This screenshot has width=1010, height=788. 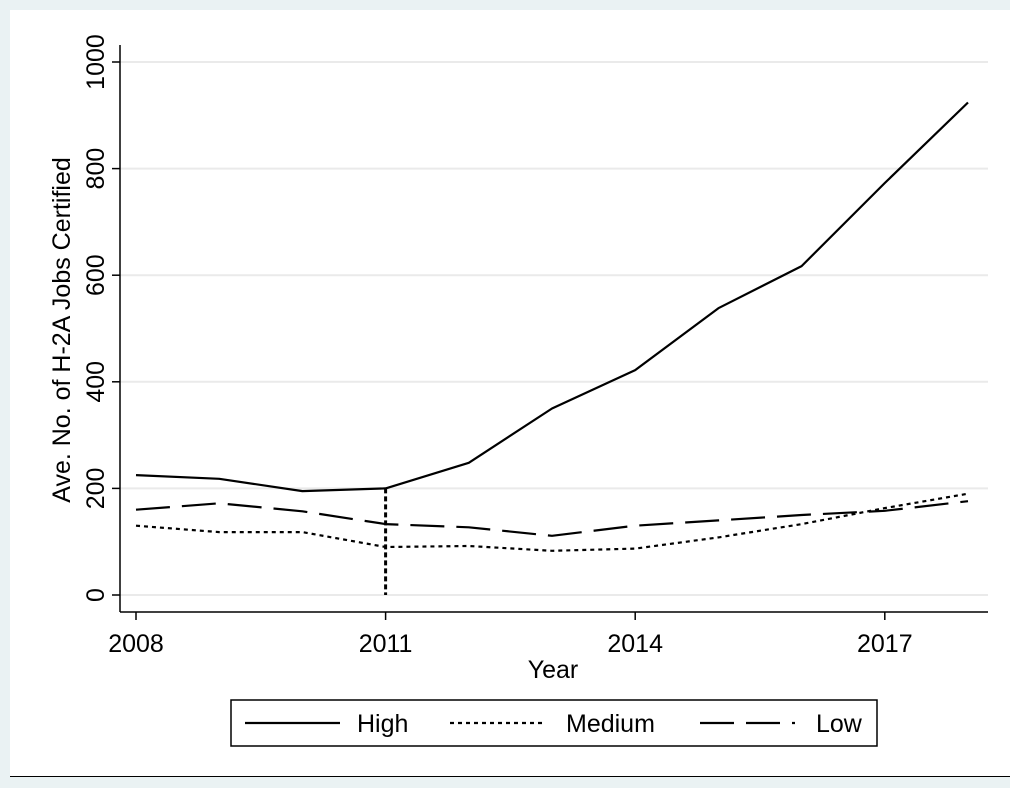 What do you see at coordinates (635, 644) in the screenshot?
I see `x-tick-label: 2014` at bounding box center [635, 644].